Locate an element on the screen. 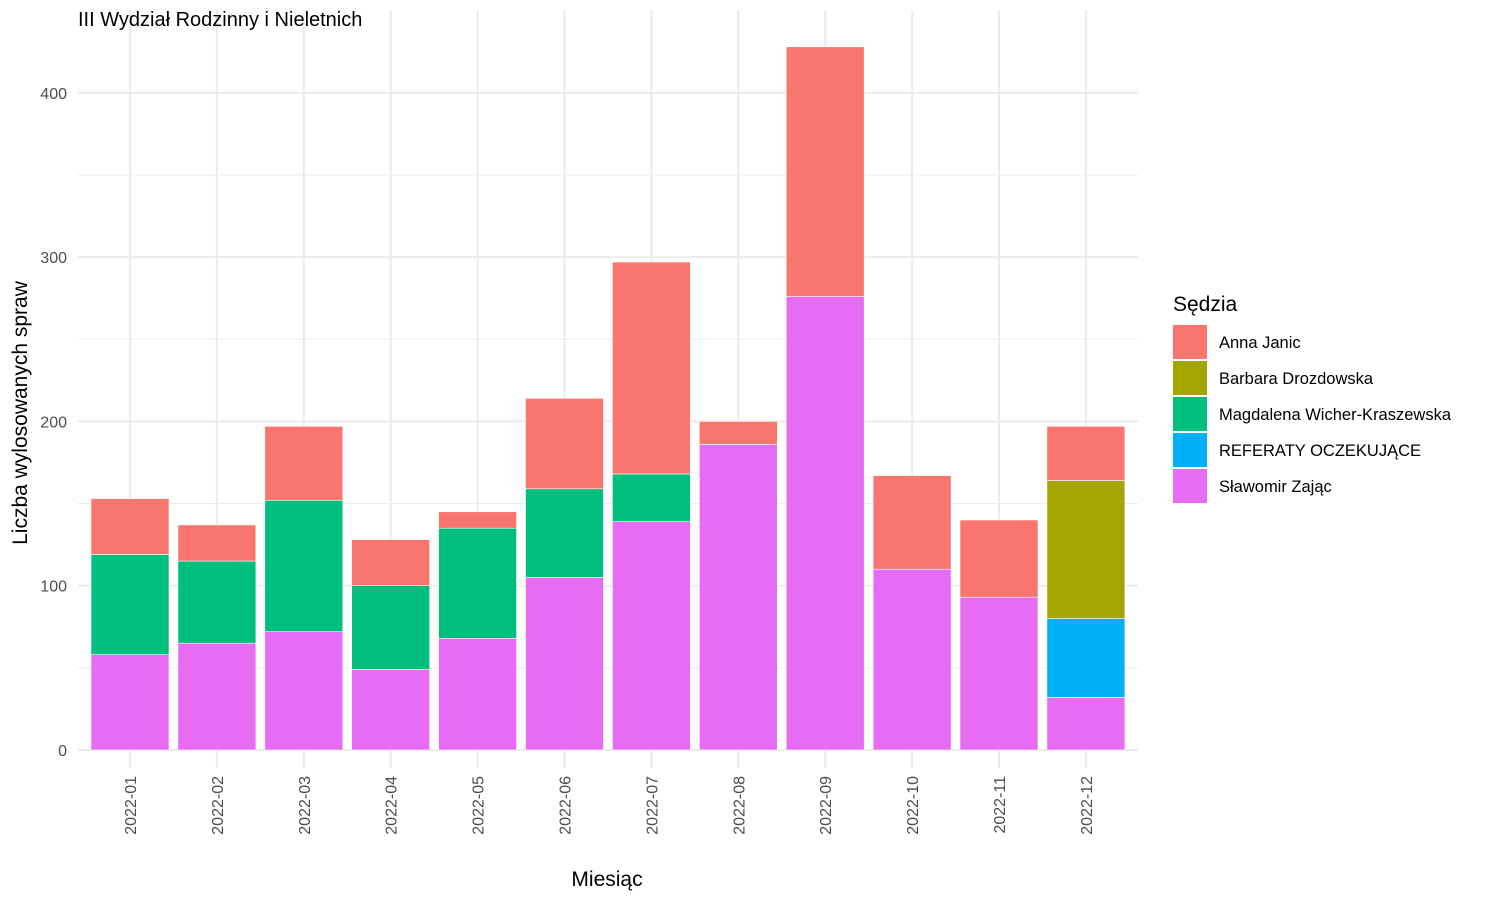 The width and height of the screenshot is (1500, 900). x-tick-label: 2022-06 is located at coordinates (566, 805).